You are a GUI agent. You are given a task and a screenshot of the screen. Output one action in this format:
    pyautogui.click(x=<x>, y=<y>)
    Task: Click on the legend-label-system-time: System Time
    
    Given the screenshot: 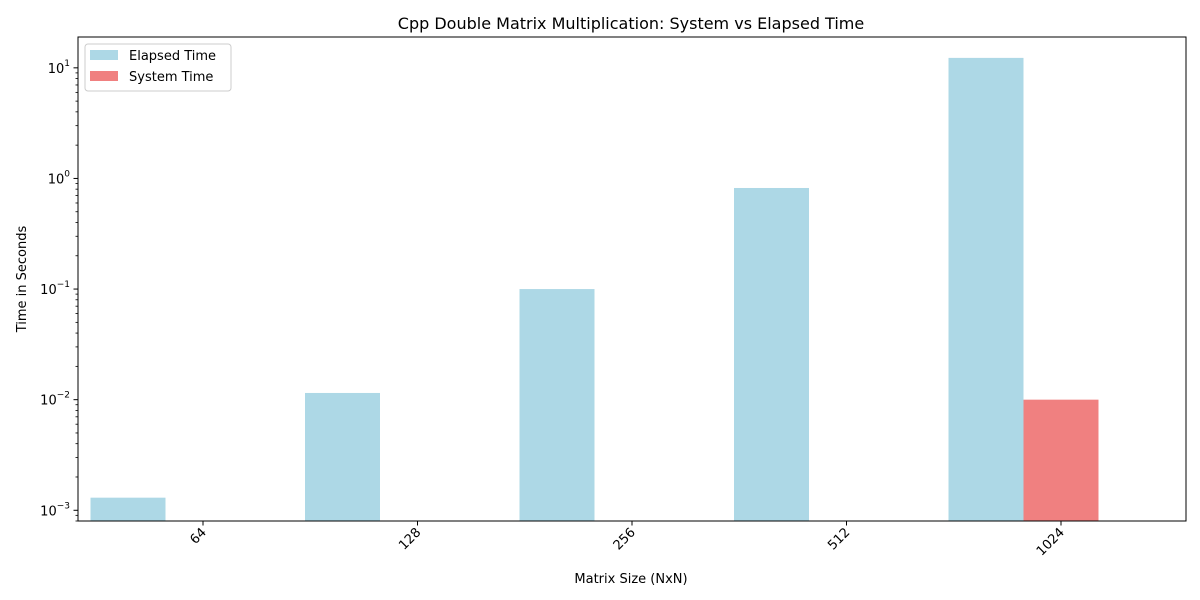 What is the action you would take?
    pyautogui.click(x=171, y=77)
    